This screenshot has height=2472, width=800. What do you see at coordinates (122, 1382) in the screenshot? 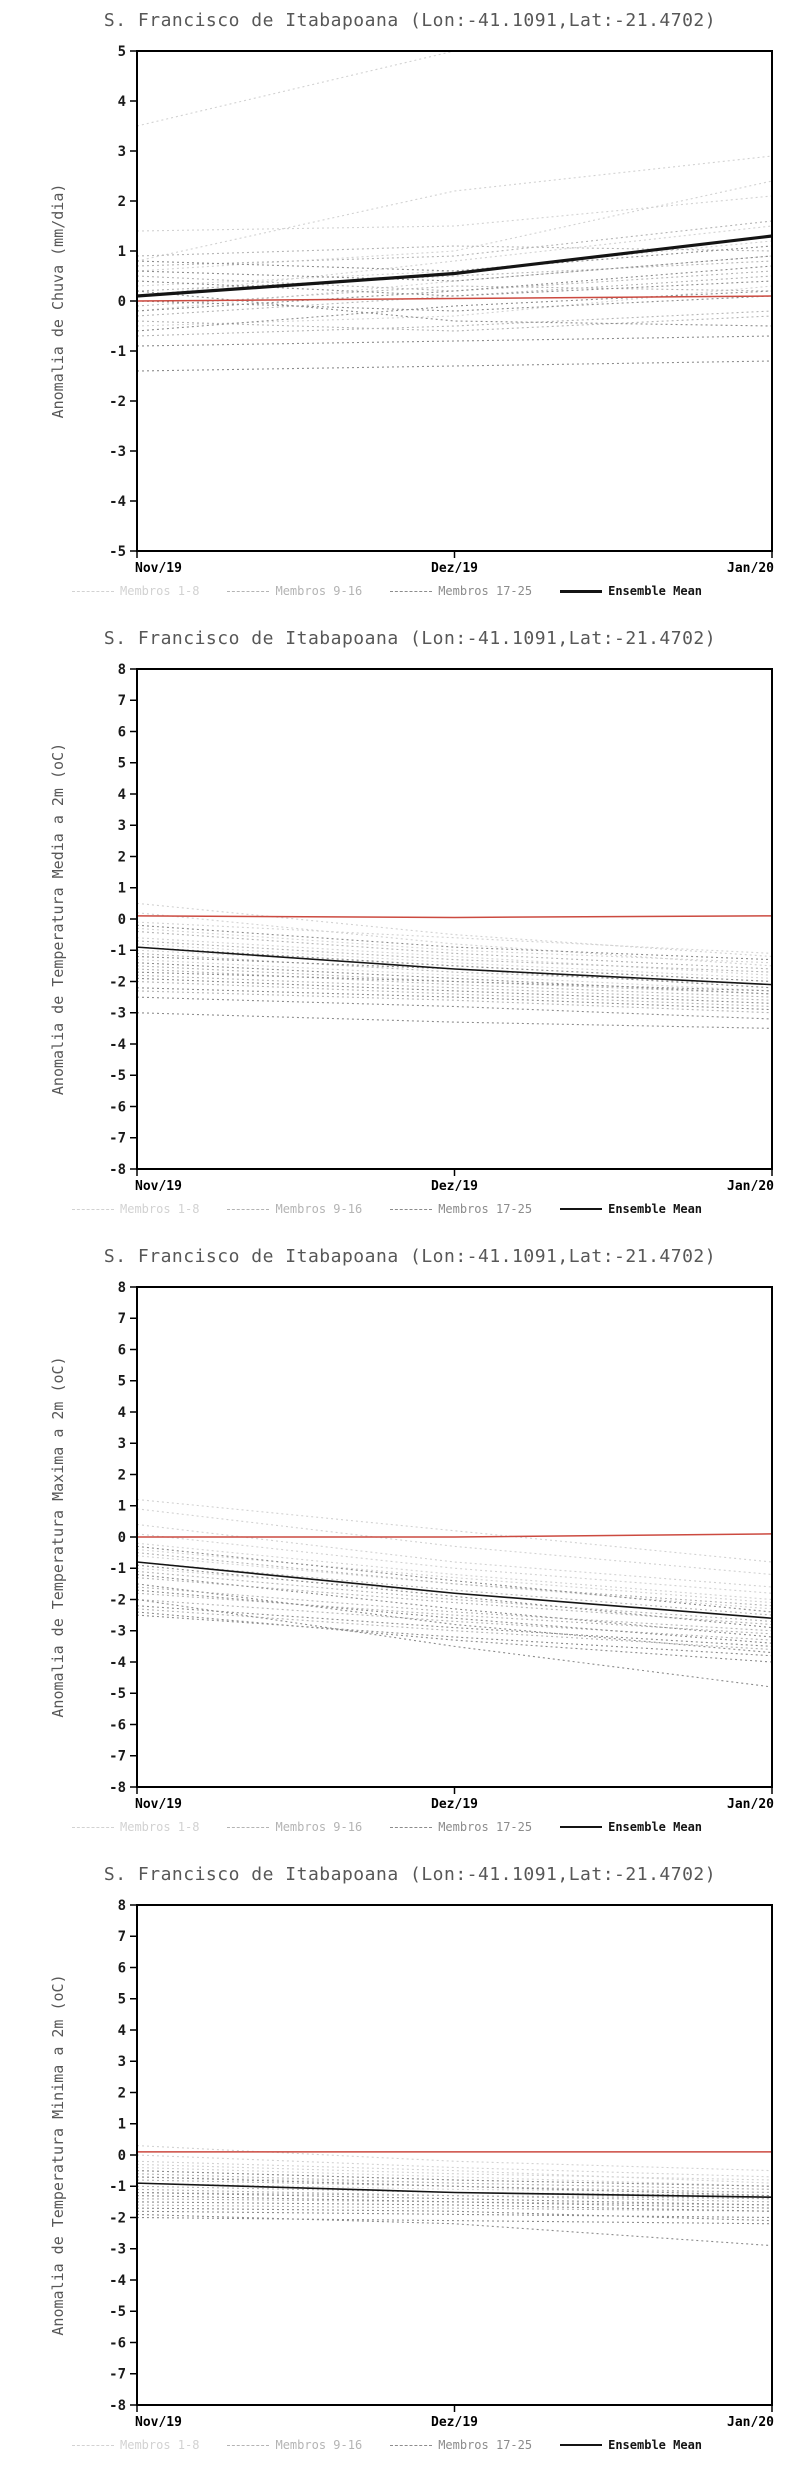
I see `svg-text: 5` at bounding box center [122, 1382].